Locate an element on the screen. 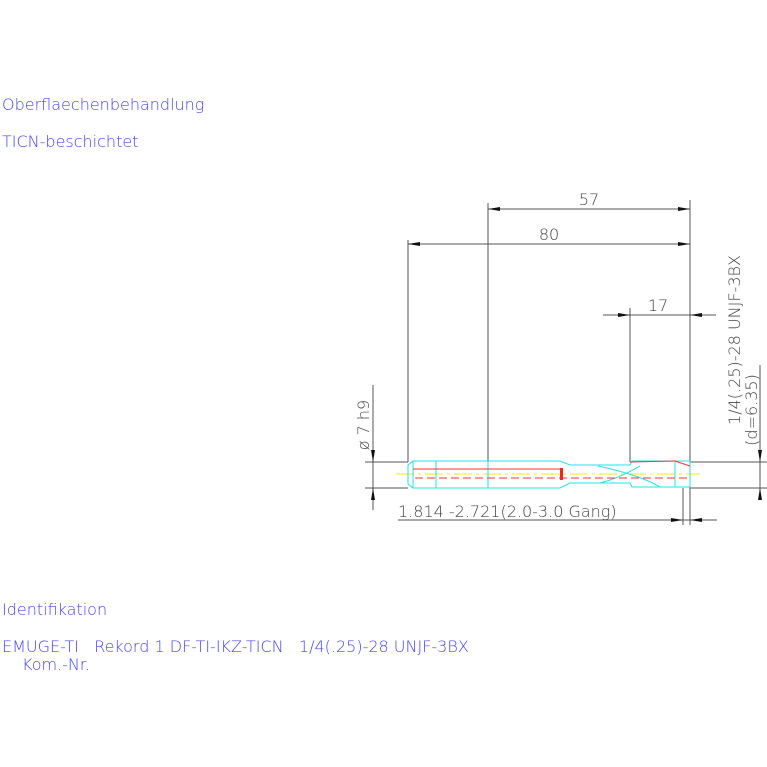  dimension-thread: 1/4(.25)-28 UNJF-3BX (d=6.35) is located at coordinates (743, 377).